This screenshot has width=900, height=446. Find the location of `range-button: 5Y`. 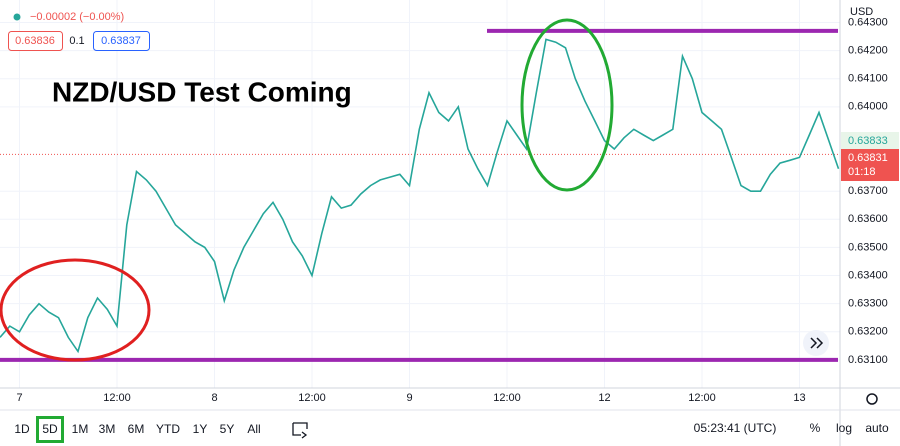

range-button: 5Y is located at coordinates (227, 429).